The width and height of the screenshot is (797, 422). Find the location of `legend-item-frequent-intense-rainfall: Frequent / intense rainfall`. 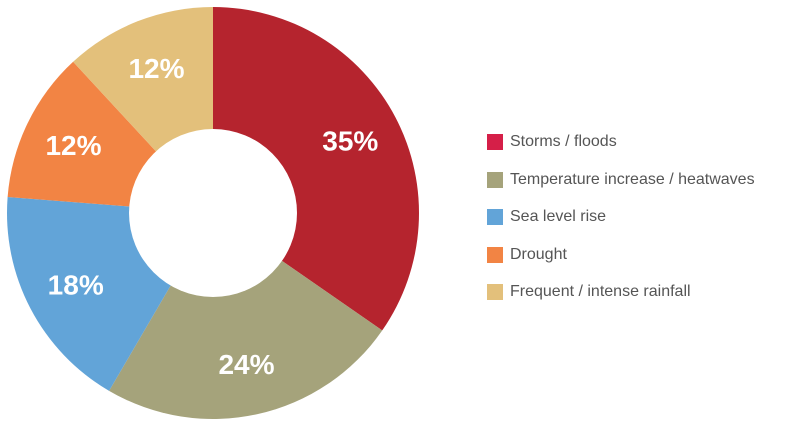

legend-item-frequent-intense-rainfall: Frequent / intense rainfall is located at coordinates (621, 292).